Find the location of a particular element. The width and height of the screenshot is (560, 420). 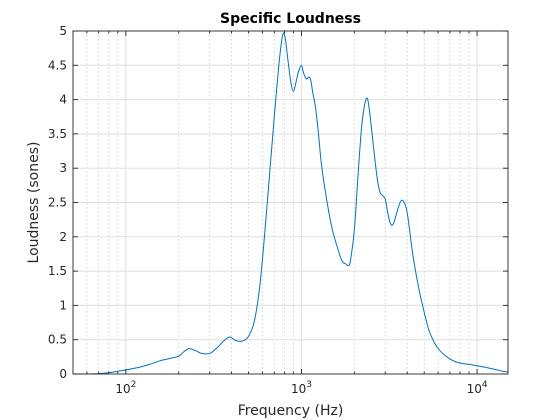

x-tick-label: 10² is located at coordinates (125, 388).